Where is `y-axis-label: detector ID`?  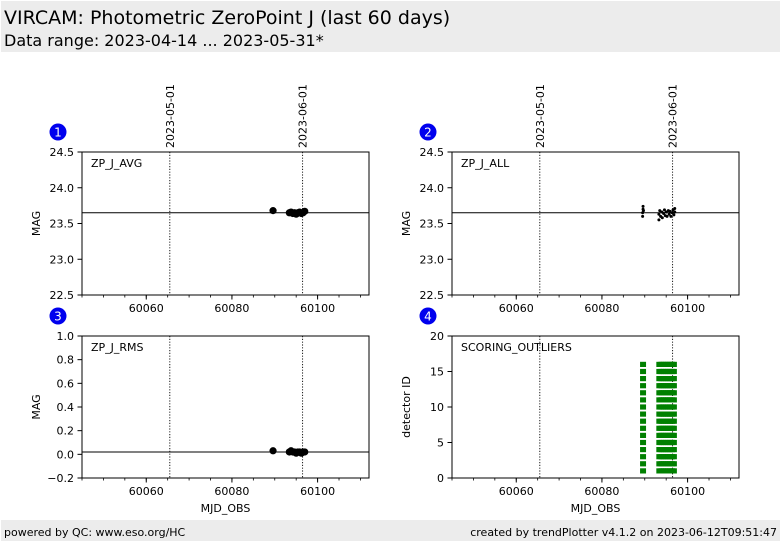
y-axis-label: detector ID is located at coordinates (406, 407).